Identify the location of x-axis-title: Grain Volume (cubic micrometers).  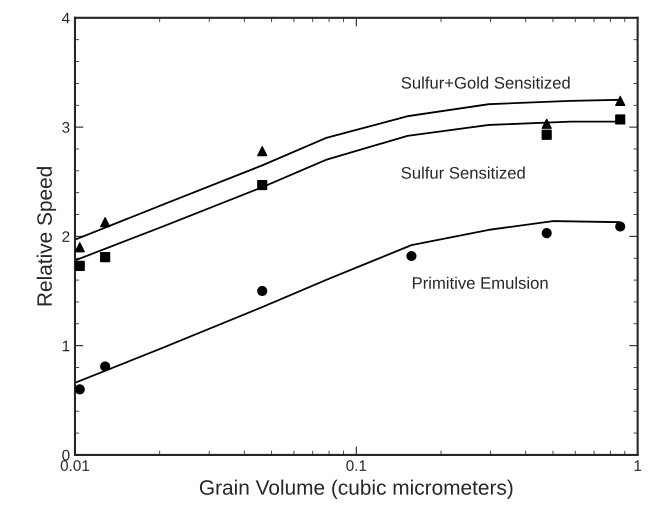
(356, 489).